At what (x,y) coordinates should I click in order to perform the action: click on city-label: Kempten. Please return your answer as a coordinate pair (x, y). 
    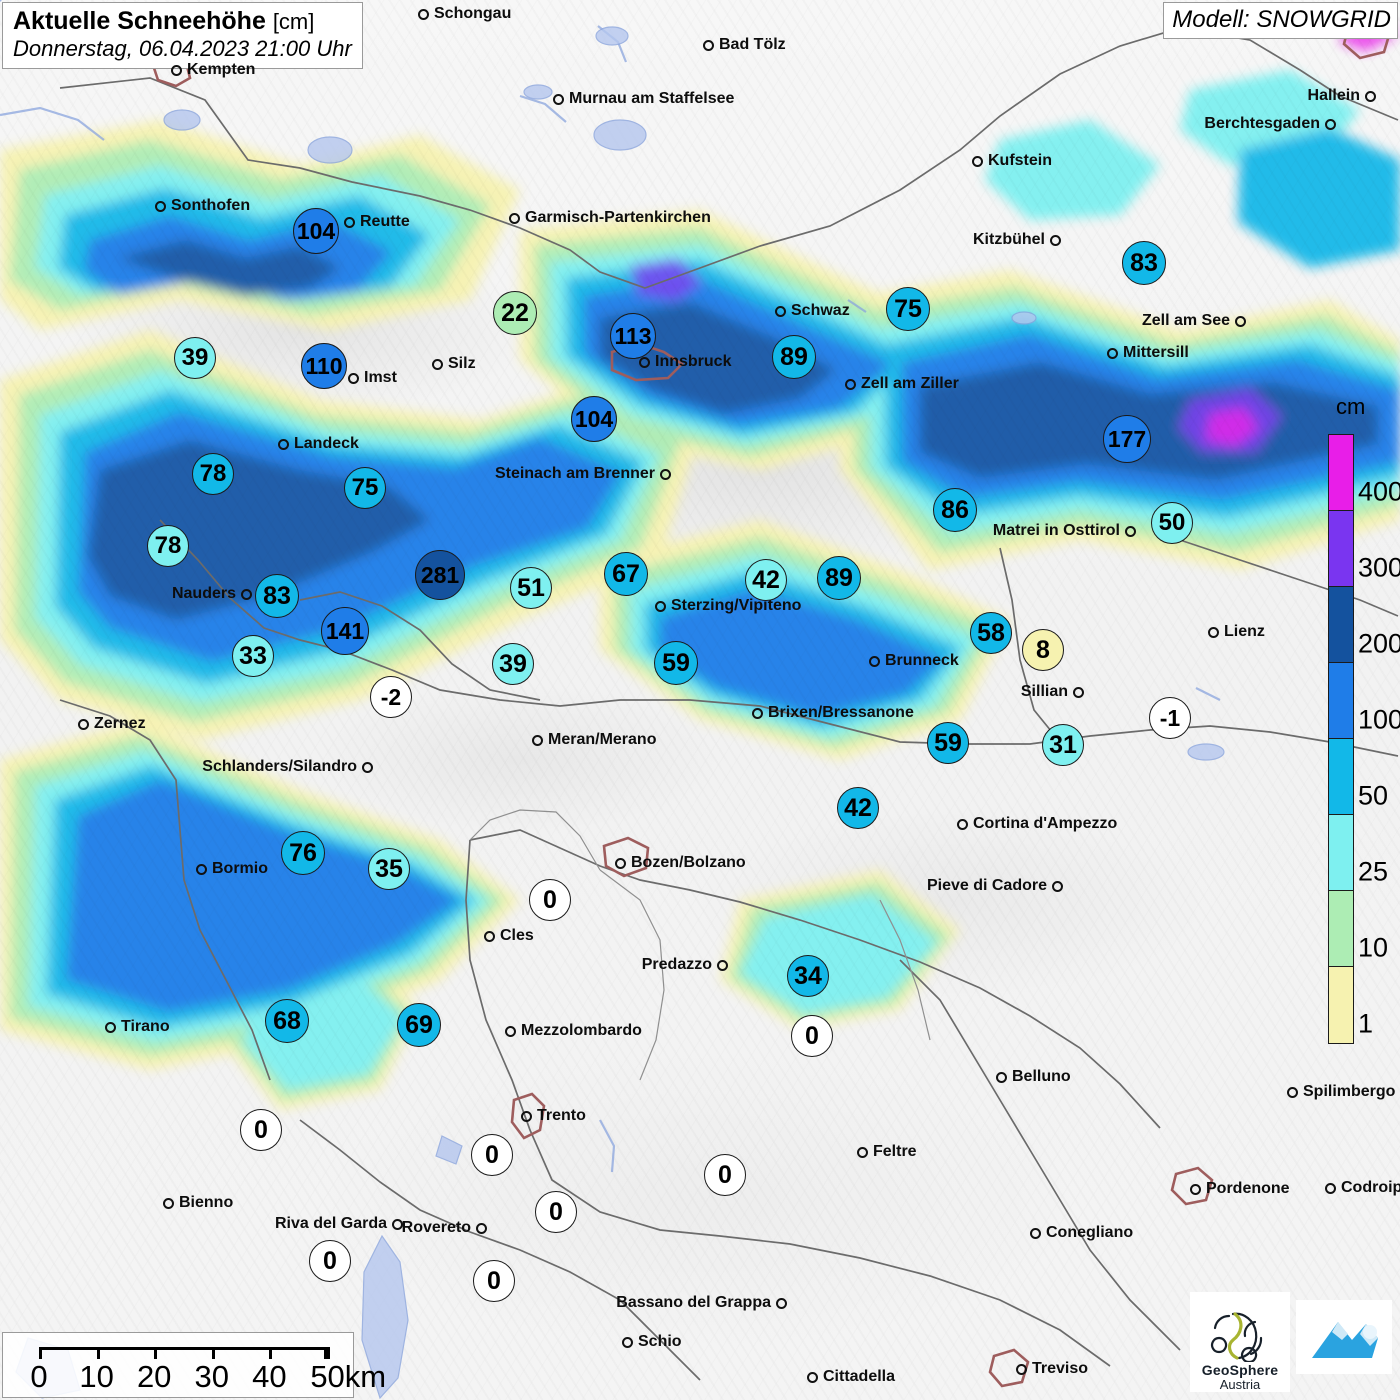
    Looking at the image, I should click on (213, 70).